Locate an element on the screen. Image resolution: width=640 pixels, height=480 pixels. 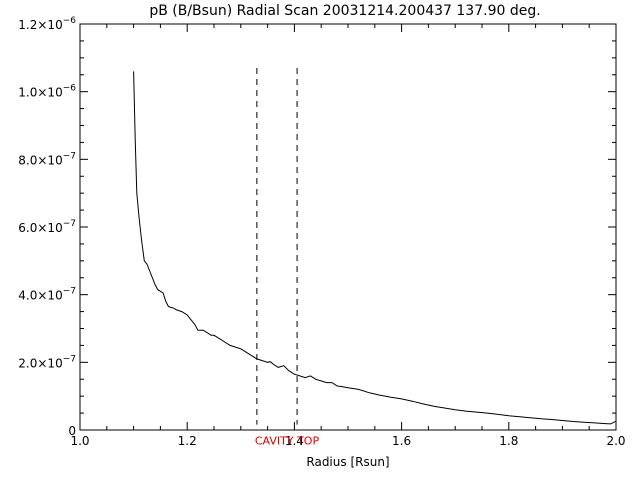
cavity-top-annotation: CAVITY TOP is located at coordinates (287, 441).